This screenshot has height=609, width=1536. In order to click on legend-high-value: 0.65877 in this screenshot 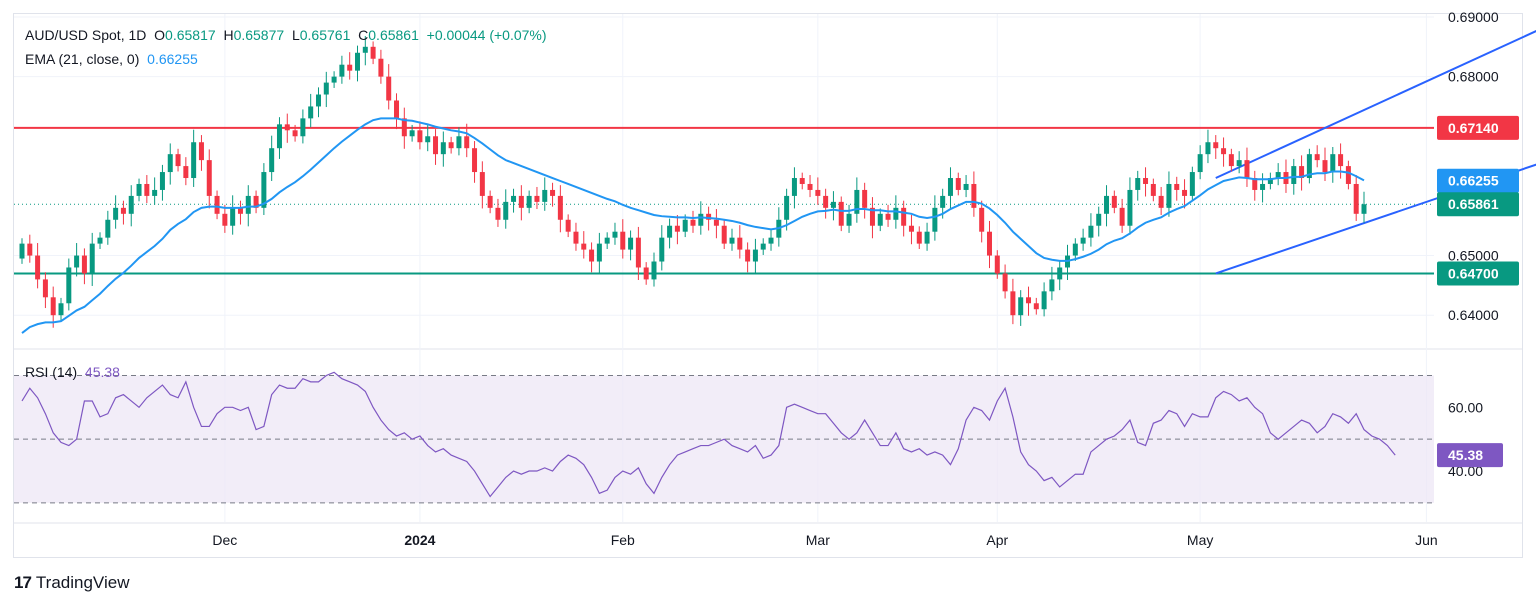, I will do `click(259, 35)`.